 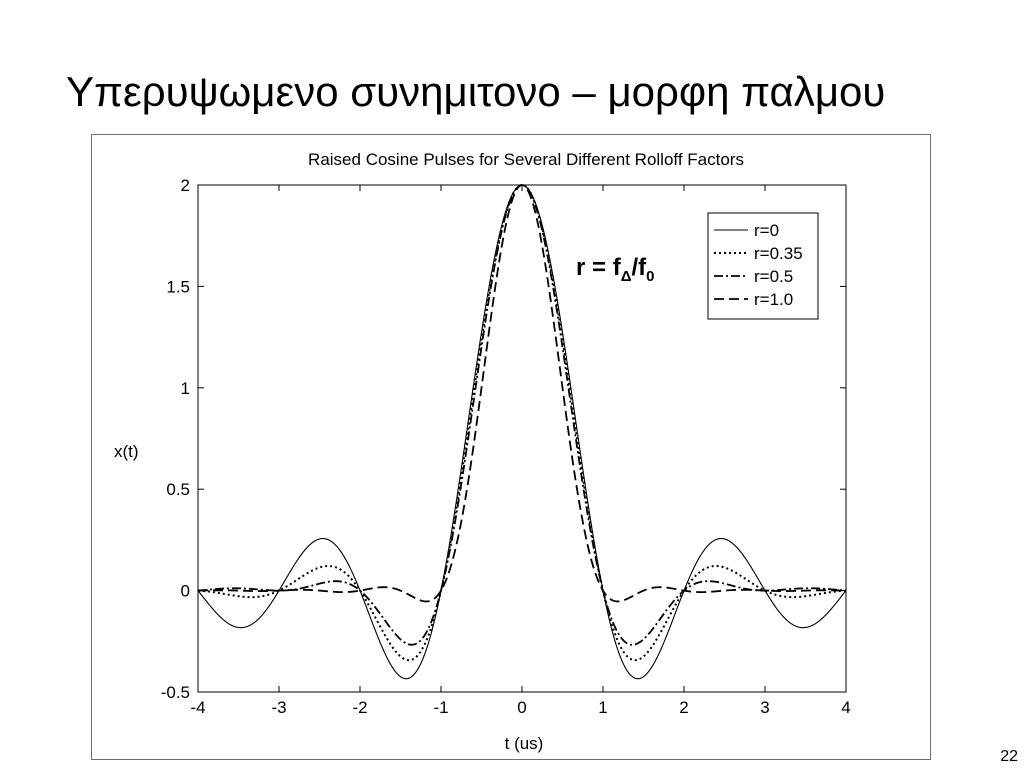 I want to click on legend-label: r=0.5, so click(x=773, y=276).